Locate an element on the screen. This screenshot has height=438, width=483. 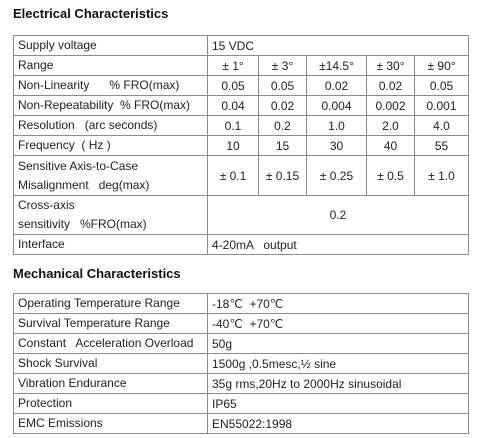
cell: 30 is located at coordinates (336, 145).